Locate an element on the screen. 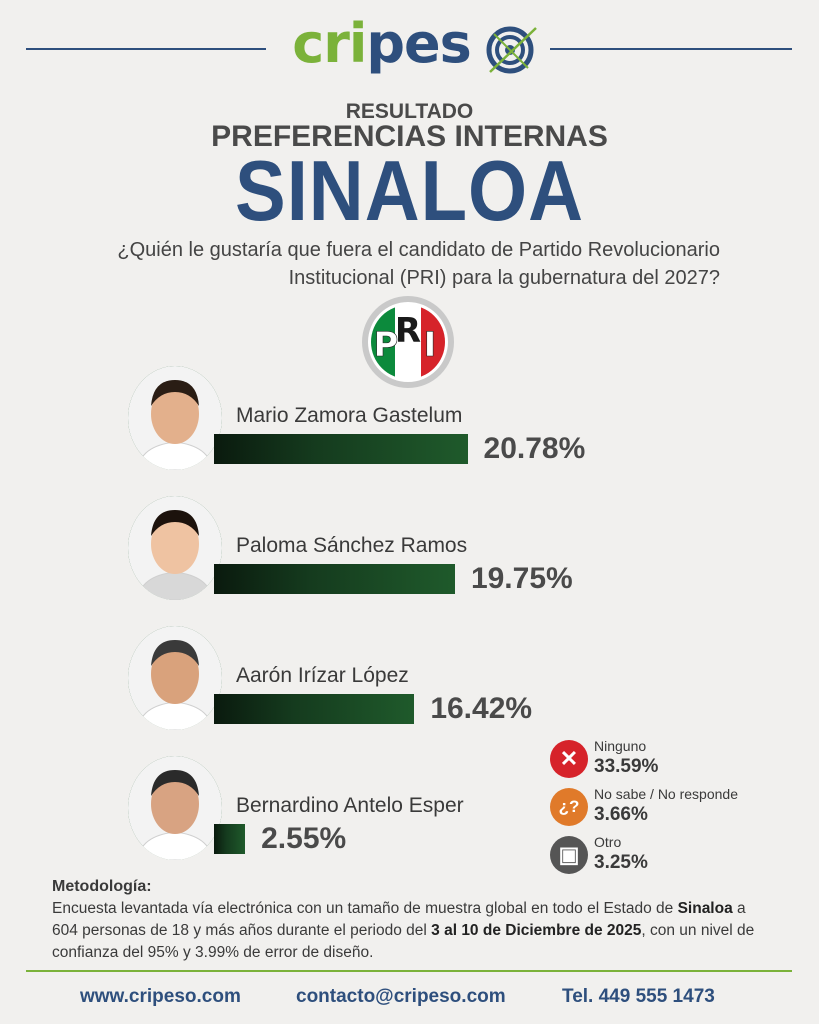  other-response-label: Otro is located at coordinates (608, 842).